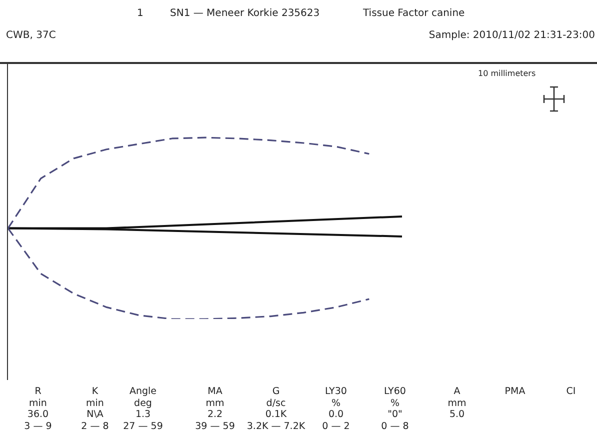 The image size is (597, 441). Describe the element at coordinates (95, 409) in the screenshot. I see `text: K min N\A 2 — 8` at that location.